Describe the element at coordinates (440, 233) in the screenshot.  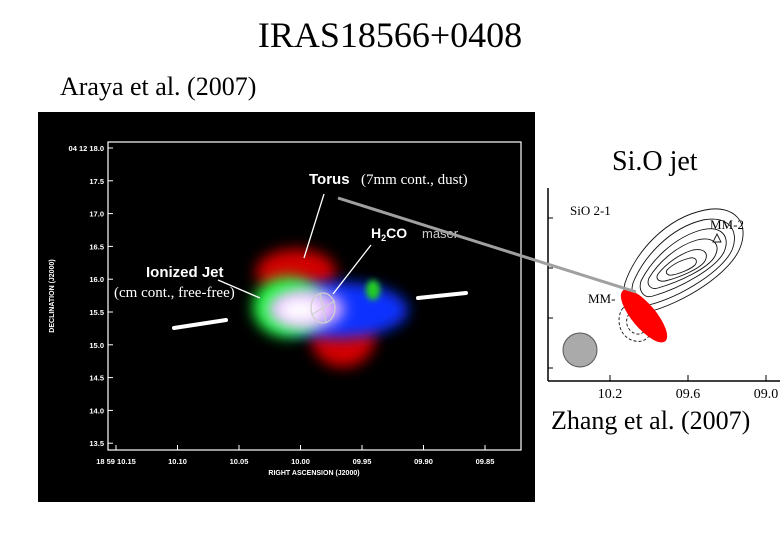
I see `maser-label: maser` at that location.